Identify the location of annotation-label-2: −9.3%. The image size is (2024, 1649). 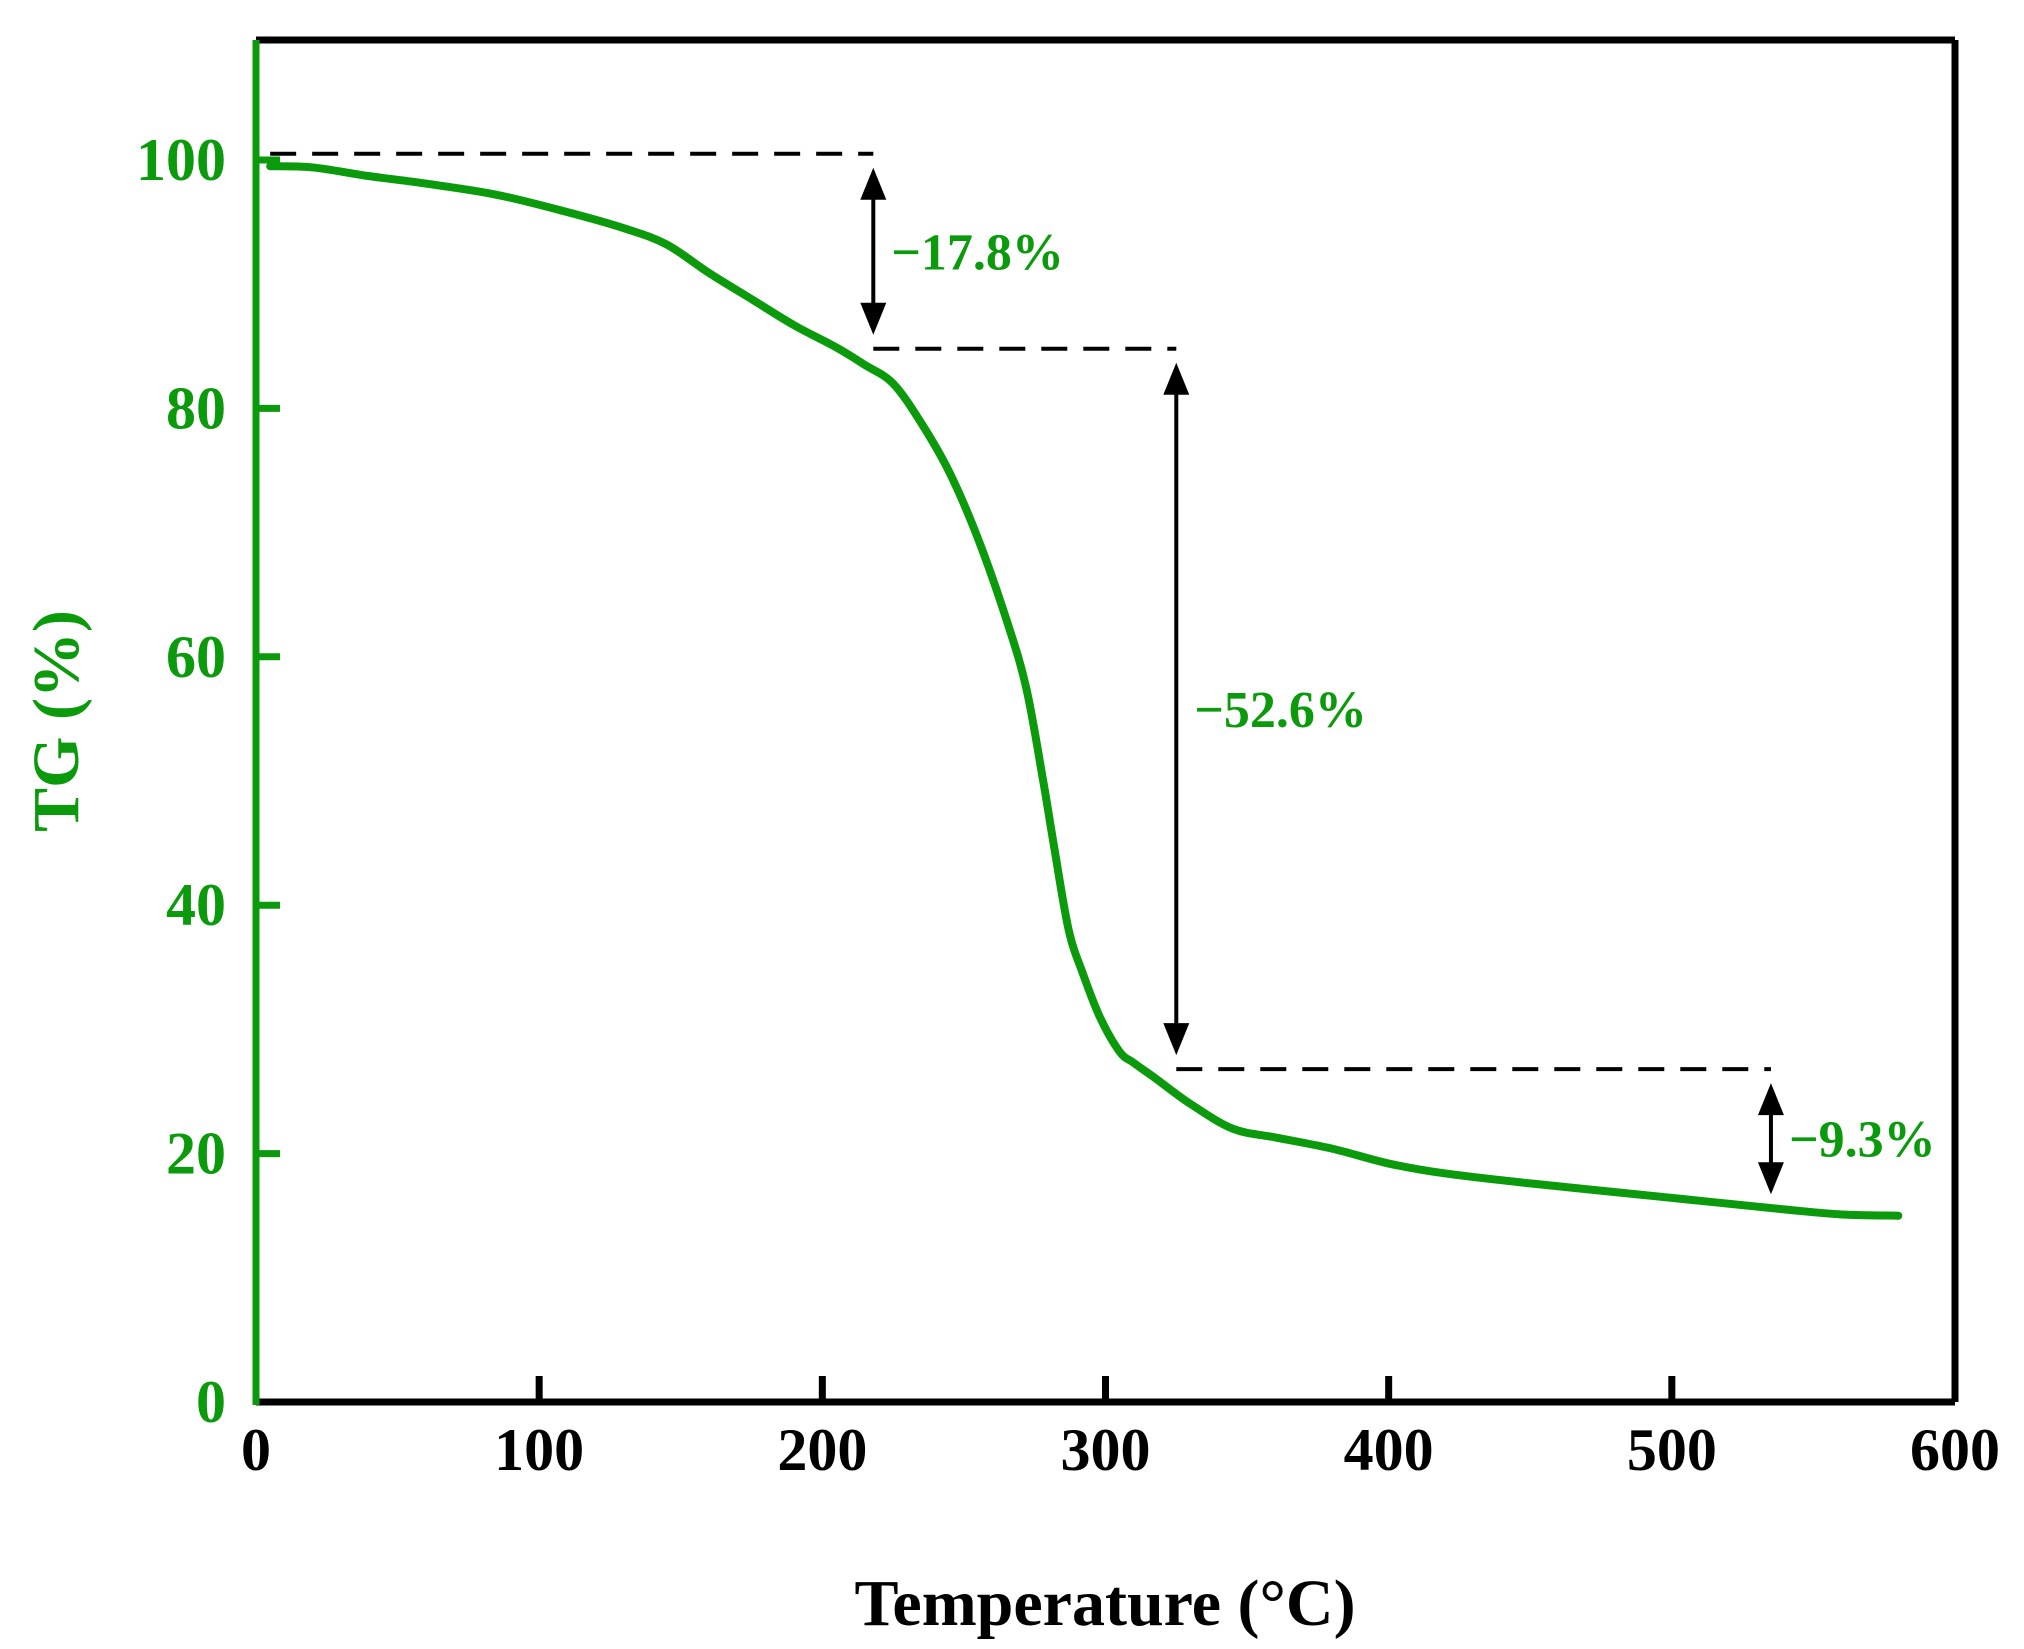
(1862, 1140).